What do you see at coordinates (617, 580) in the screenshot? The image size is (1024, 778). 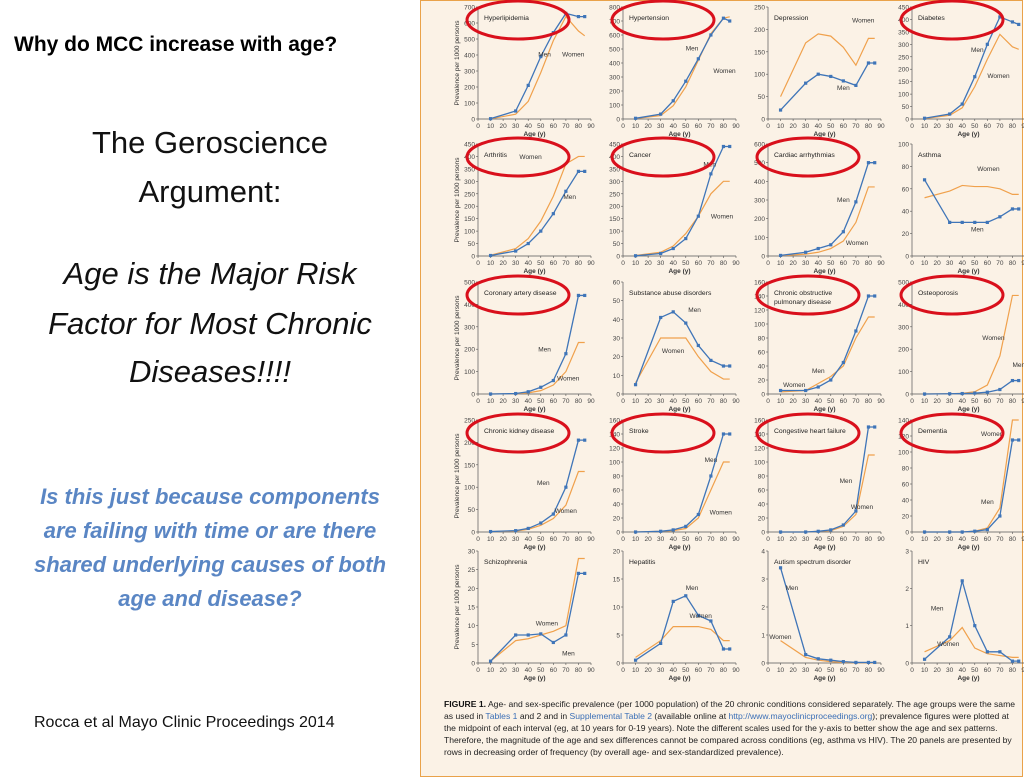 I see `y-tick-label: 15` at bounding box center [617, 580].